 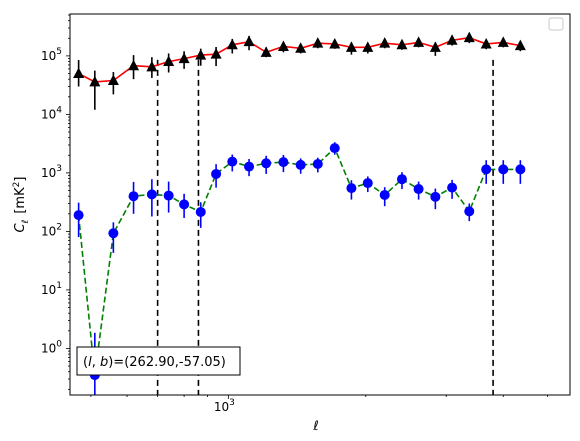 I want to click on x-tick-label: 103, so click(x=224, y=406).